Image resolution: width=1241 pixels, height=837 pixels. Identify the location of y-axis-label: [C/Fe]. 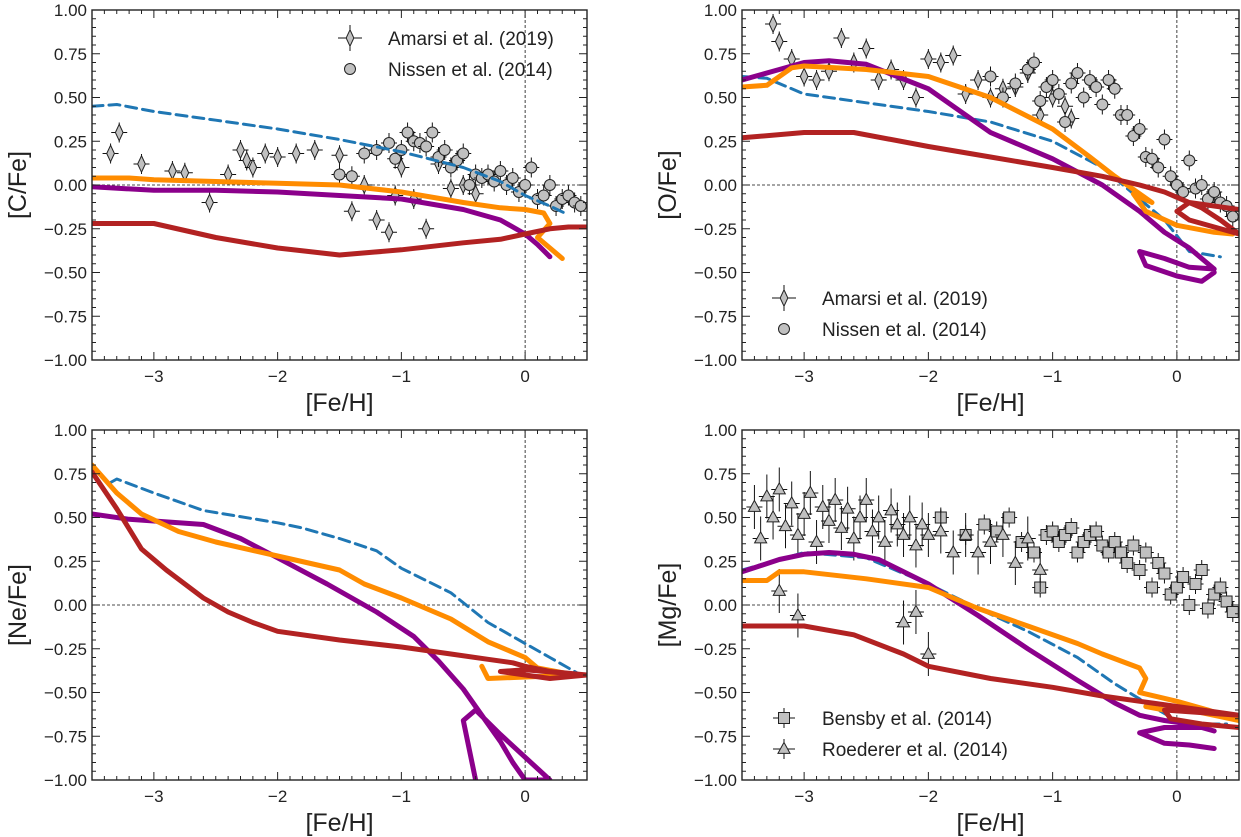
(18, 185).